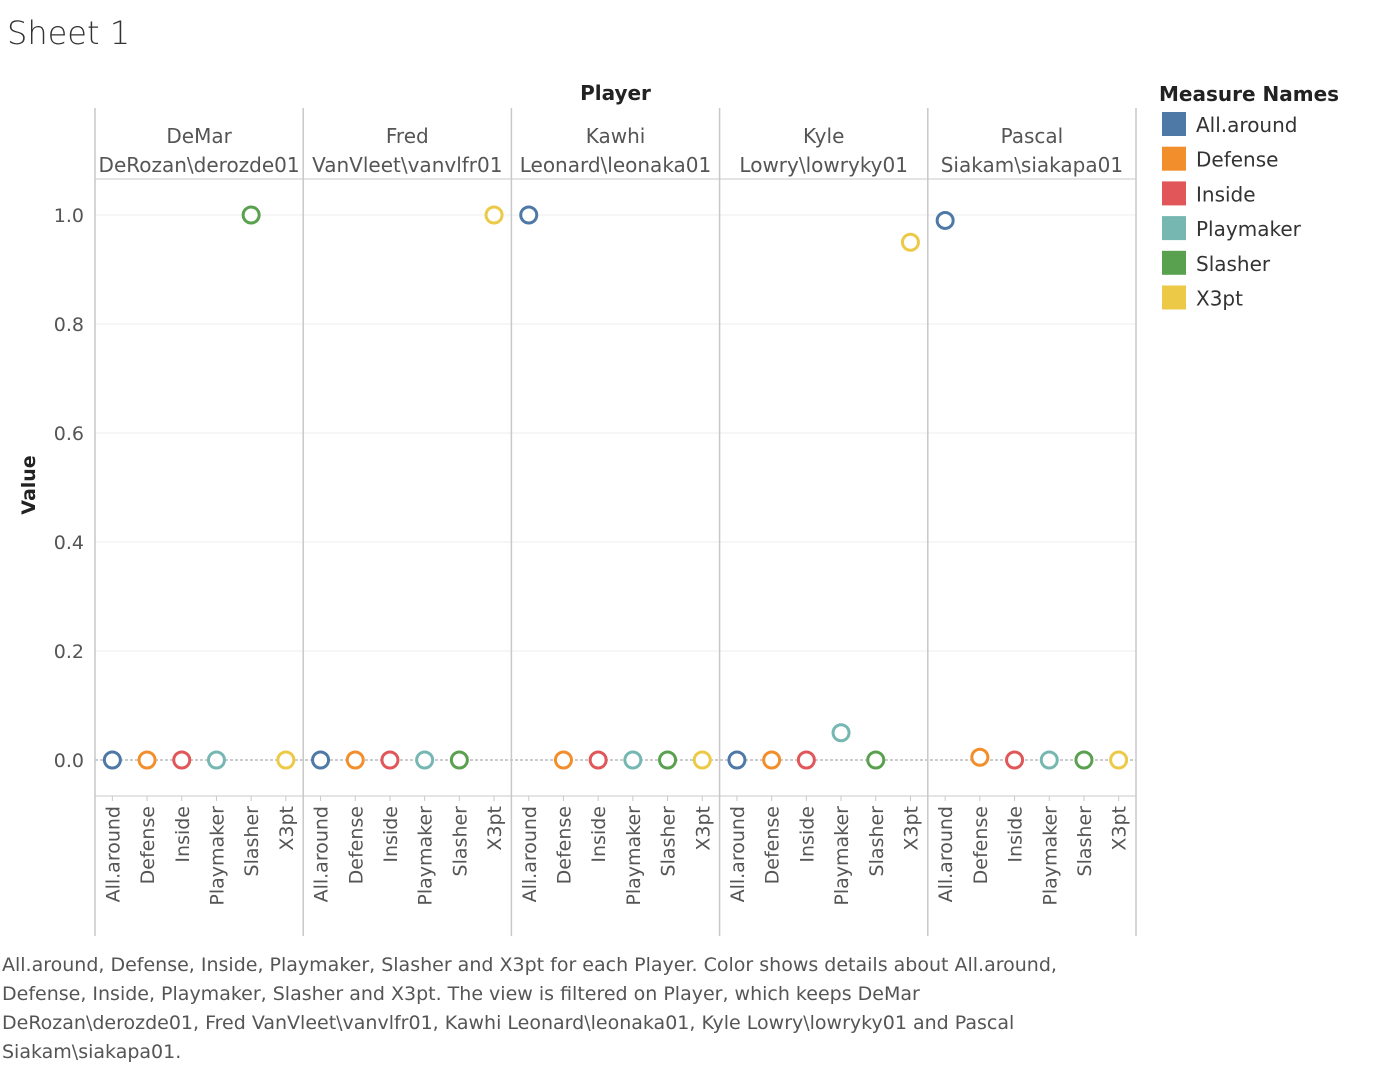 The image size is (1400, 1069). I want to click on y-tick-label: 0.2, so click(69, 652).